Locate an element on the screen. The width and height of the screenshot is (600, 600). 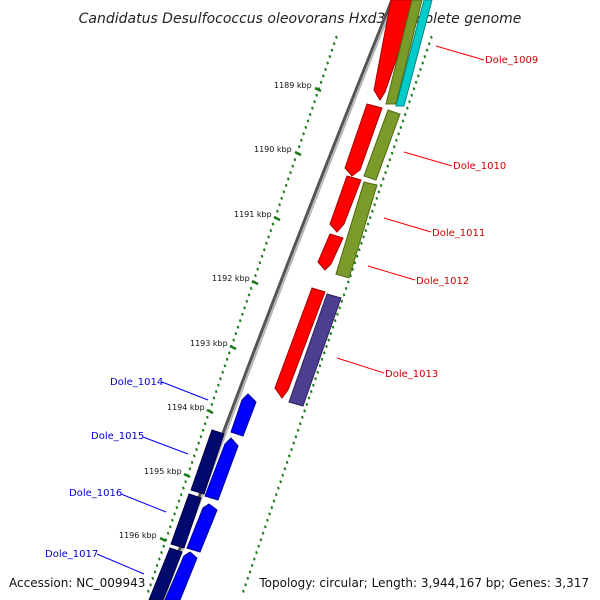
gene-label-dole-1011: Dole_1011 is located at coordinates (458, 233).